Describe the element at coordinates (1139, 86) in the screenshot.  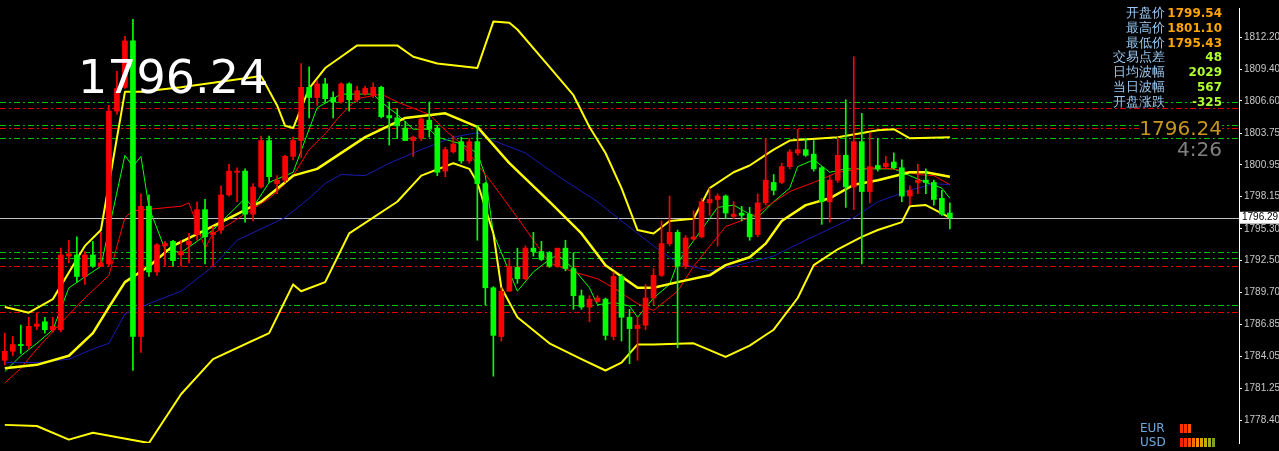
I see `text: 当日波幅` at that location.